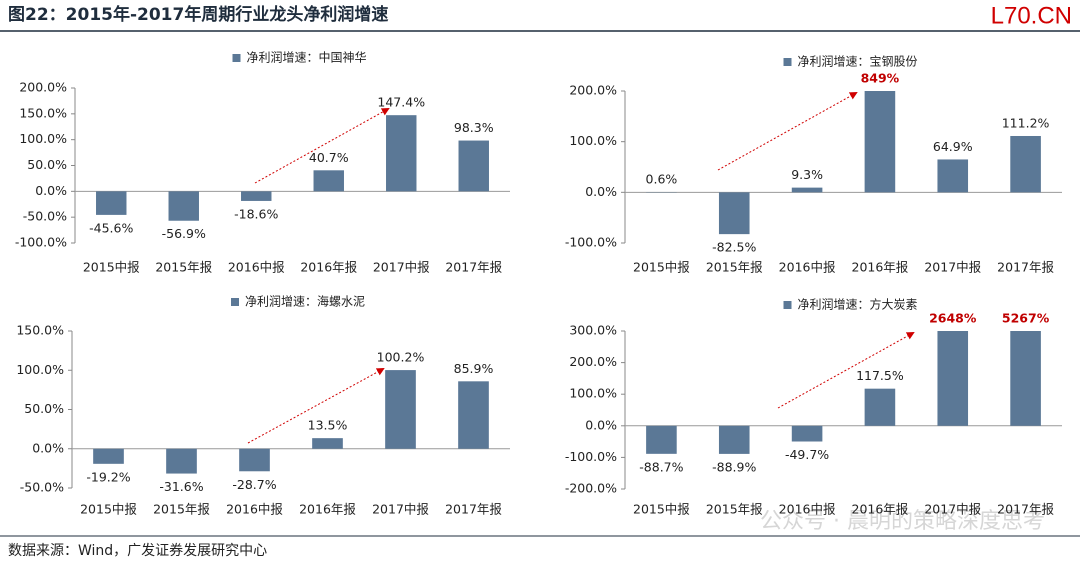 This screenshot has width=1080, height=568. What do you see at coordinates (661, 466) in the screenshot?
I see `value-label: -88.7%` at bounding box center [661, 466].